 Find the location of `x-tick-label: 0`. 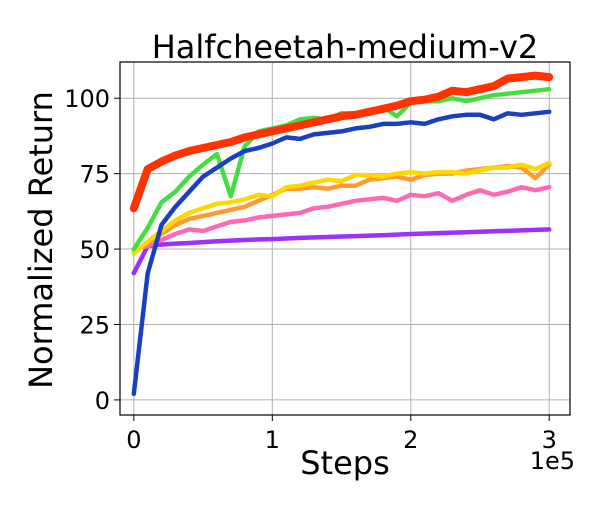

x-tick-label: 0 is located at coordinates (133, 440).